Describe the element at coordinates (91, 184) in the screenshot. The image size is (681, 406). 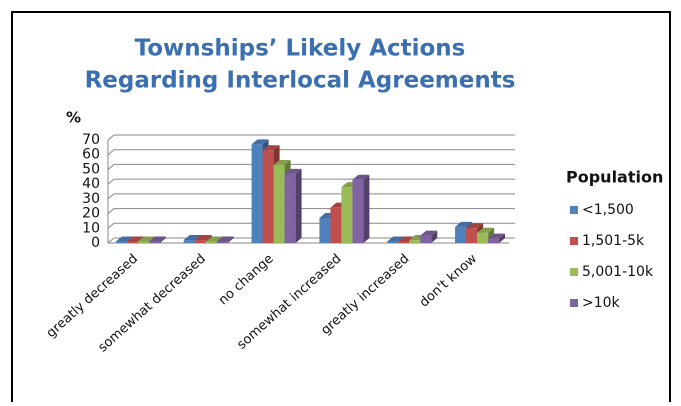
I see `y-tick-label: 40` at that location.